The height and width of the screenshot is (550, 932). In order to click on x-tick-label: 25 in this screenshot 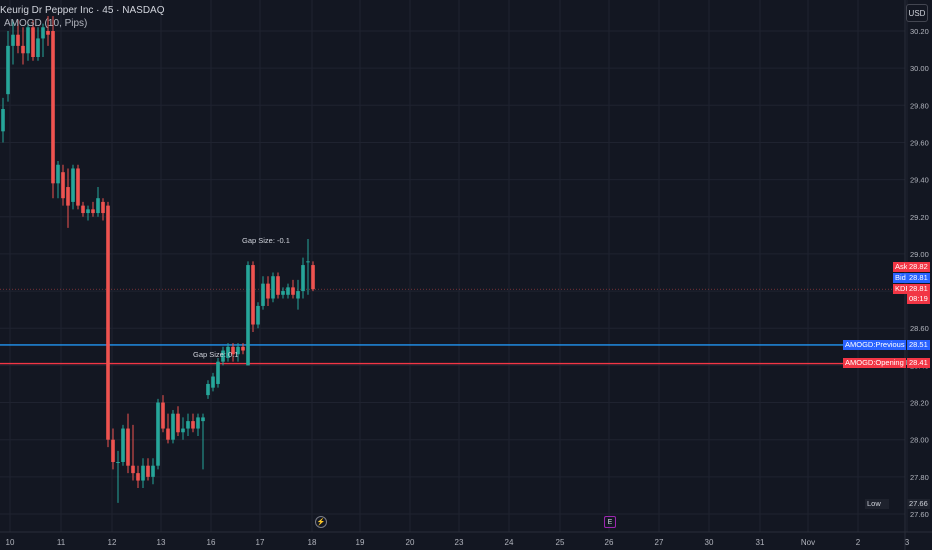, I will do `click(560, 542)`.